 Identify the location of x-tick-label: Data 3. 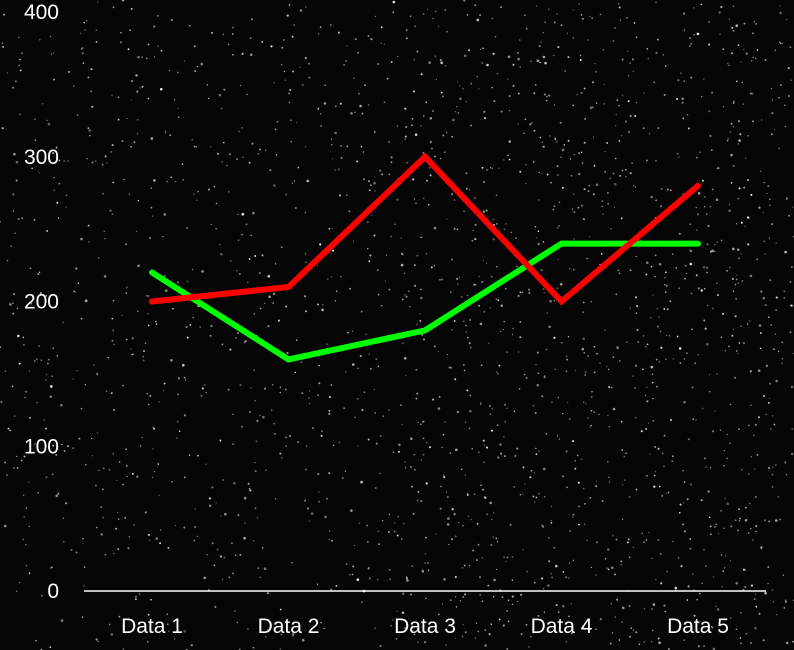
(425, 626).